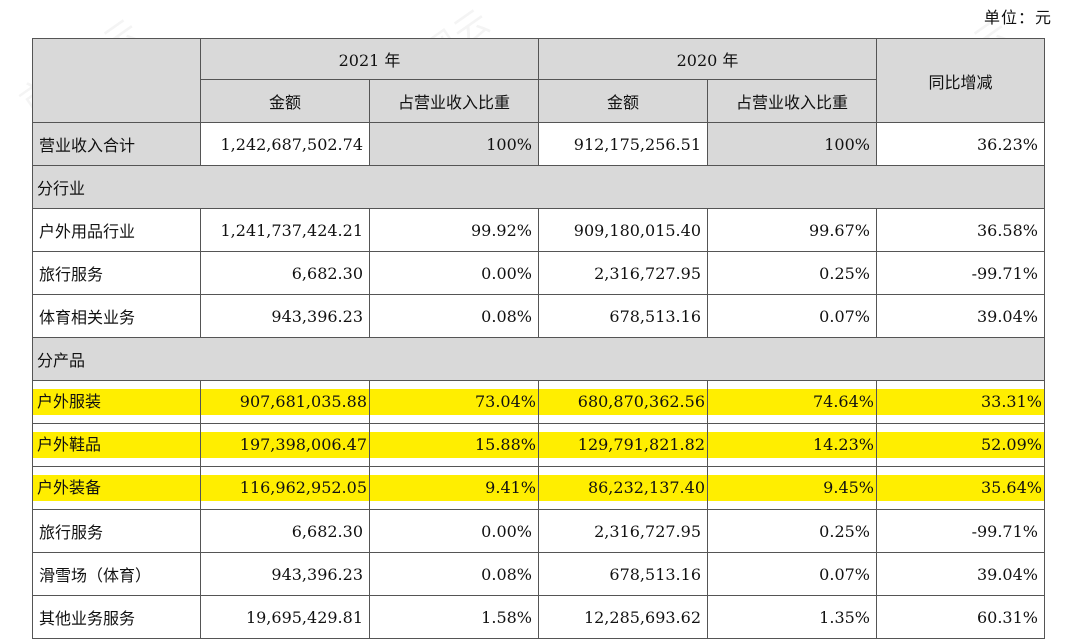 The height and width of the screenshot is (639, 1080). What do you see at coordinates (285, 144) in the screenshot?
I see `amount-2021: 1,242,687,502.74` at bounding box center [285, 144].